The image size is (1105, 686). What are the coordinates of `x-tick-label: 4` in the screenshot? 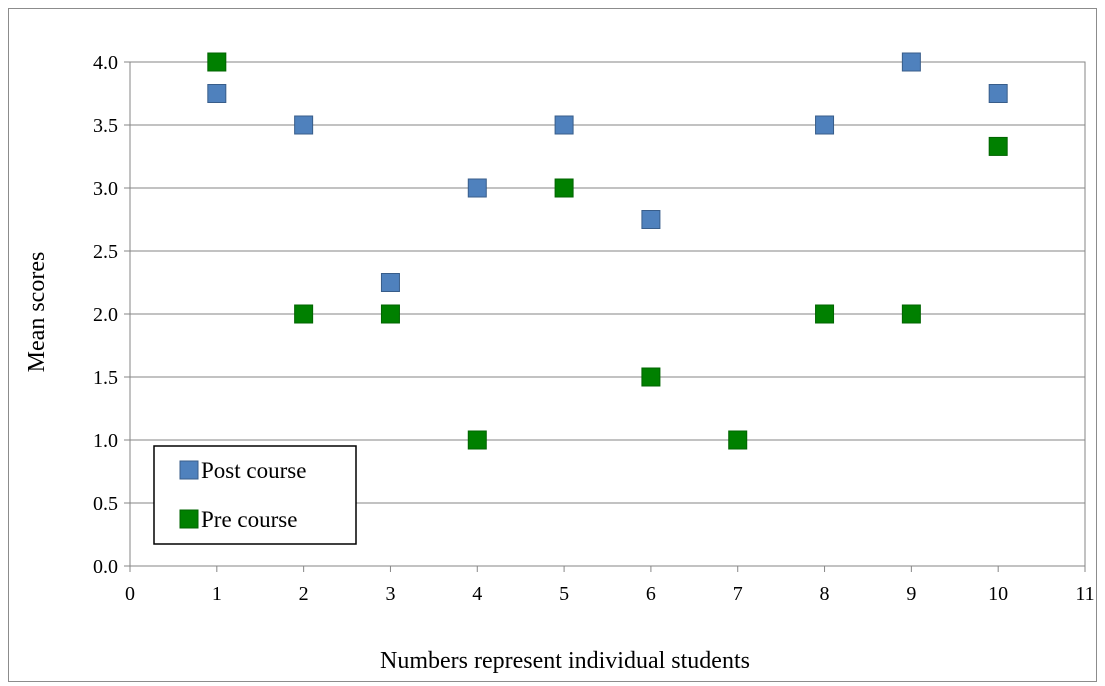 It's located at (477, 594).